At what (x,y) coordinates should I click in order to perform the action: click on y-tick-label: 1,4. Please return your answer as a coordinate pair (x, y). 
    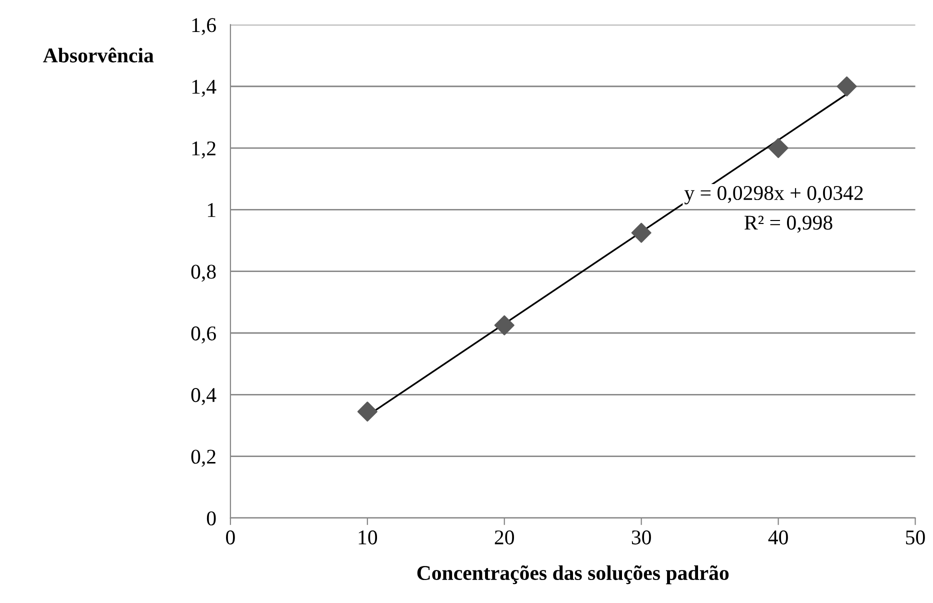
    Looking at the image, I should click on (204, 88).